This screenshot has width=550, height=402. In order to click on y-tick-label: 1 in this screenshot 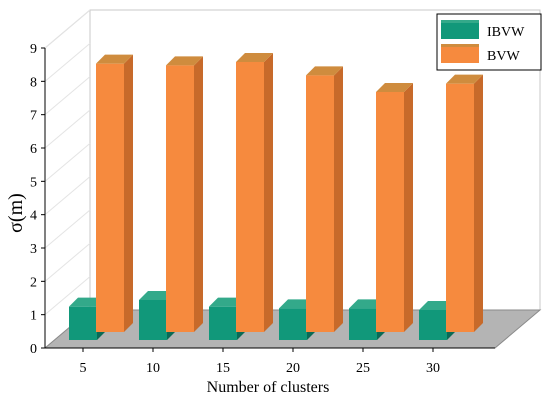, I will do `click(33, 316)`.